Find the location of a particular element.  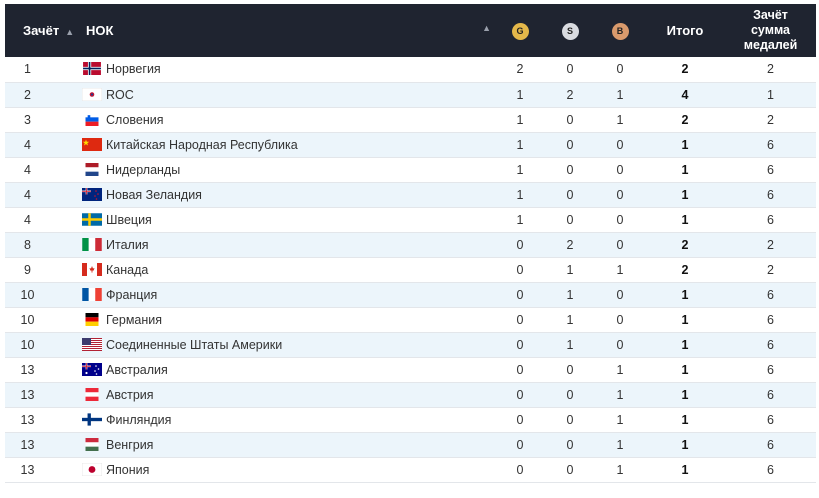

country-cell: ROC is located at coordinates (287, 94).